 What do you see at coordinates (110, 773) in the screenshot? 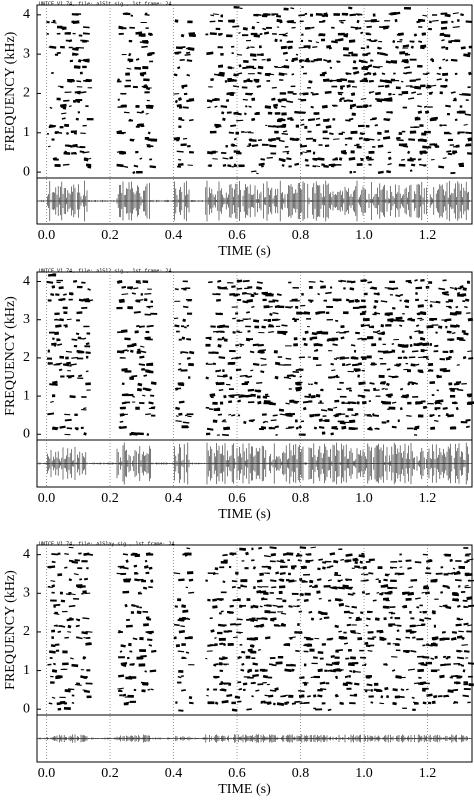
I see `x-tick-label: 0.2` at bounding box center [110, 773].